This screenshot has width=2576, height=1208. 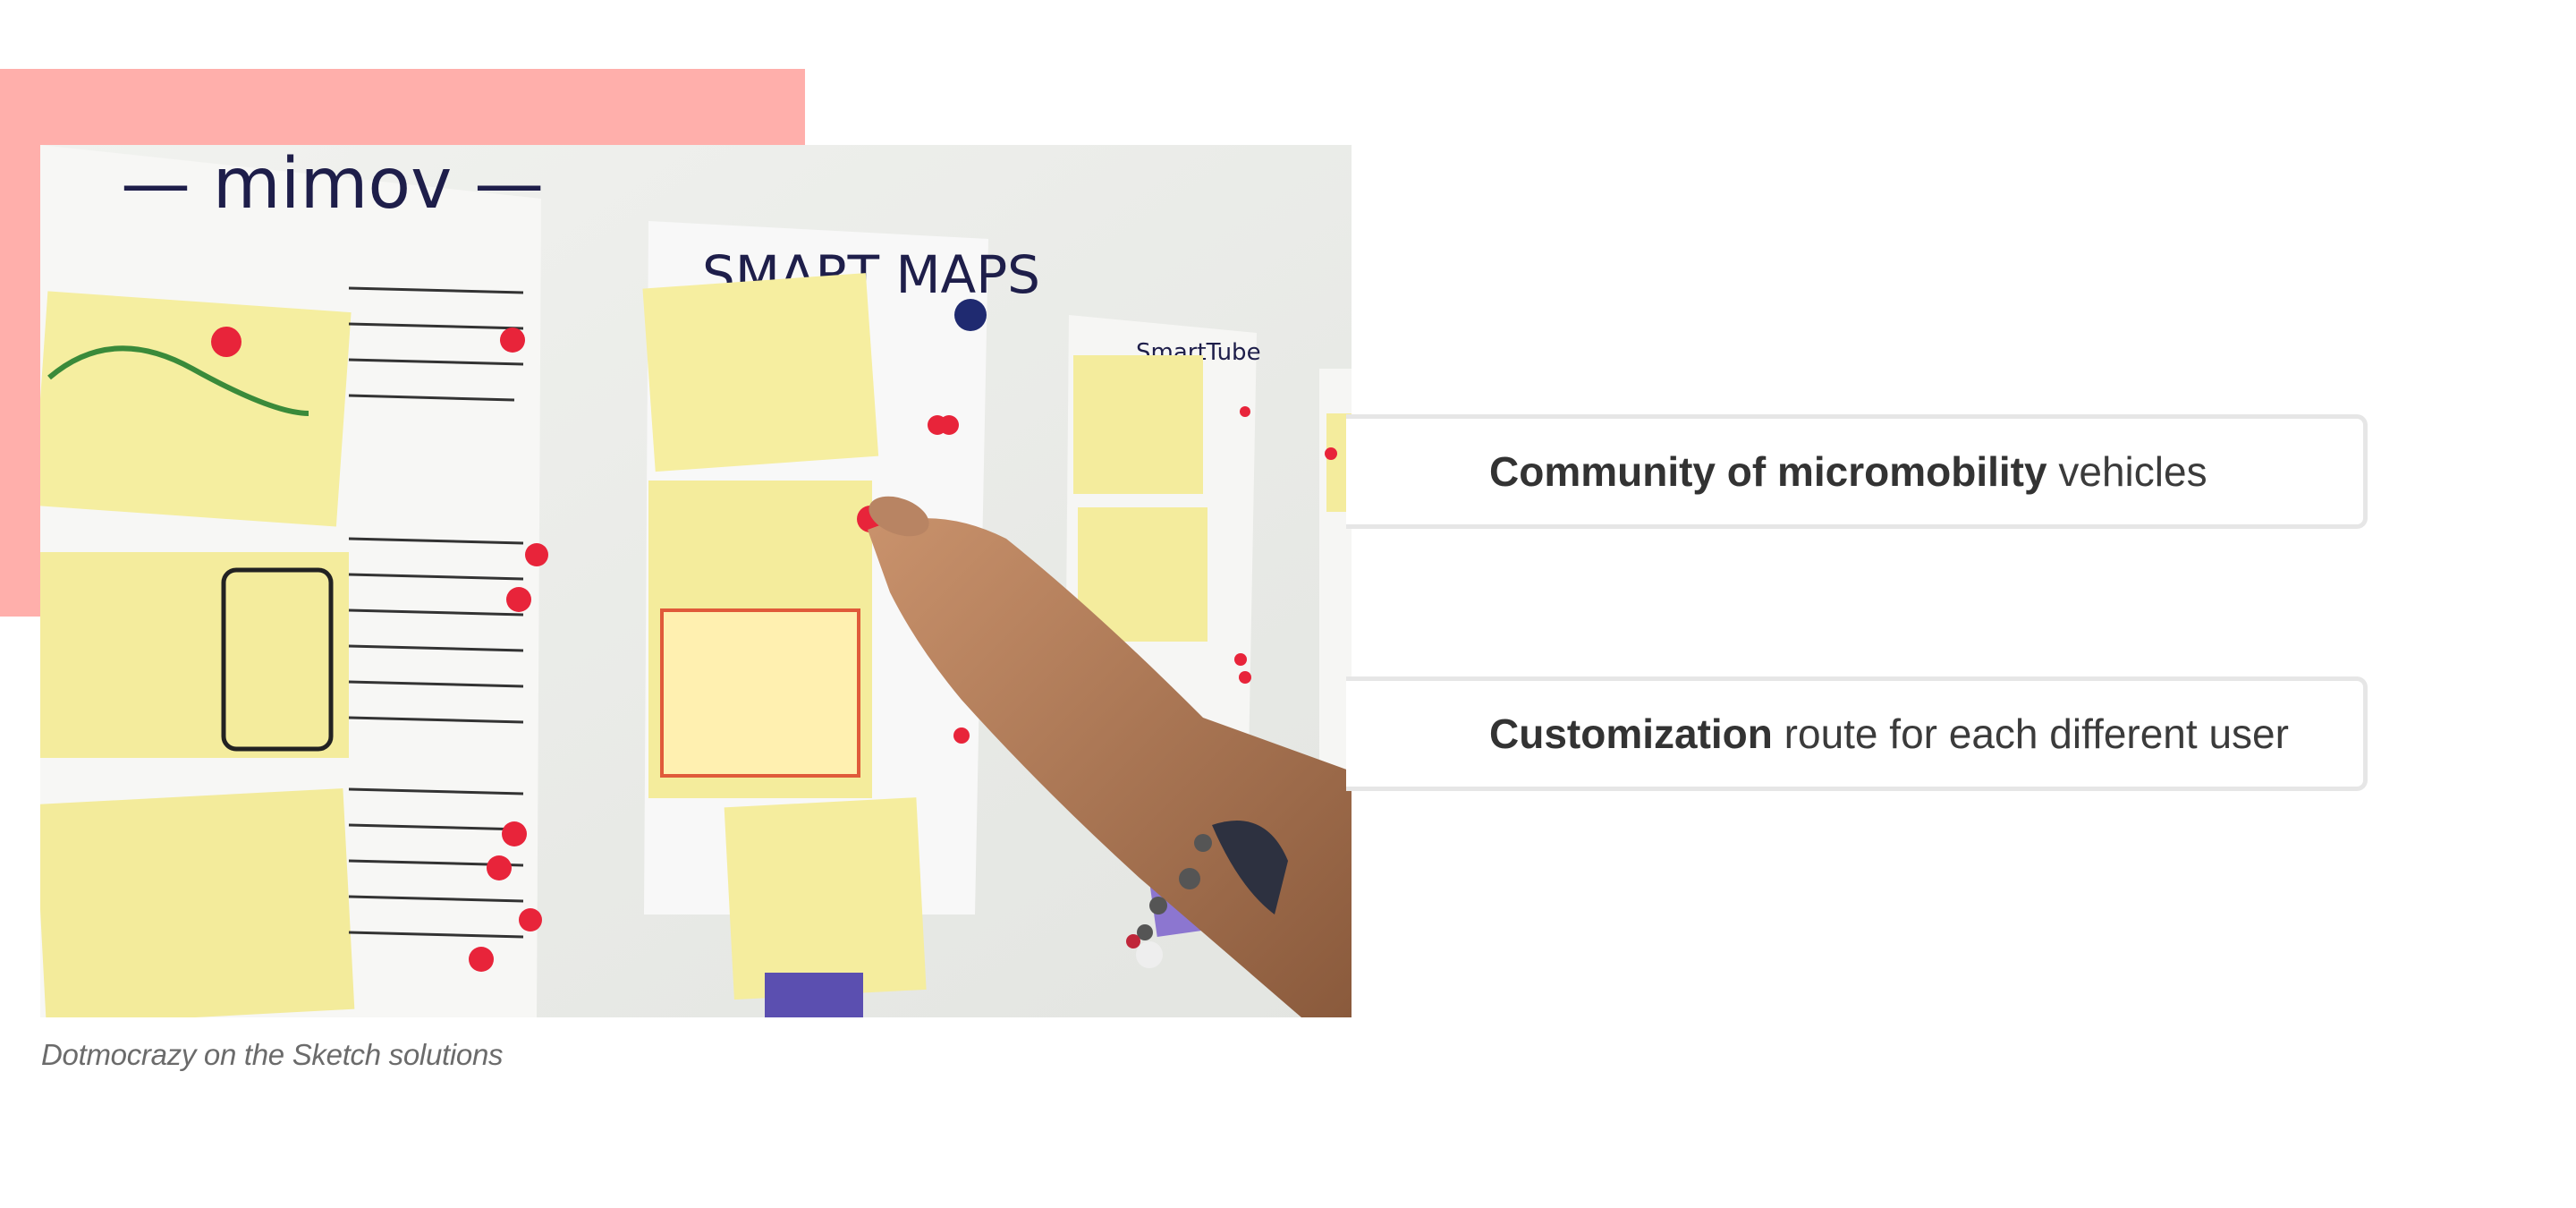 What do you see at coordinates (1110, 756) in the screenshot?
I see `pointing-arm` at bounding box center [1110, 756].